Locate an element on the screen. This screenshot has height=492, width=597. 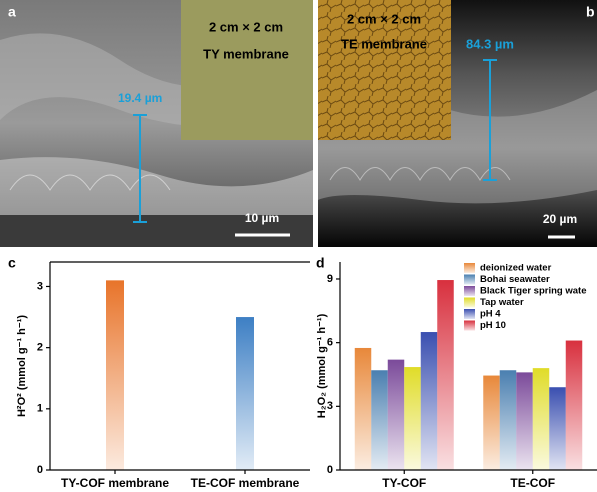
thickness-label: 84.3 µm is located at coordinates (490, 43).